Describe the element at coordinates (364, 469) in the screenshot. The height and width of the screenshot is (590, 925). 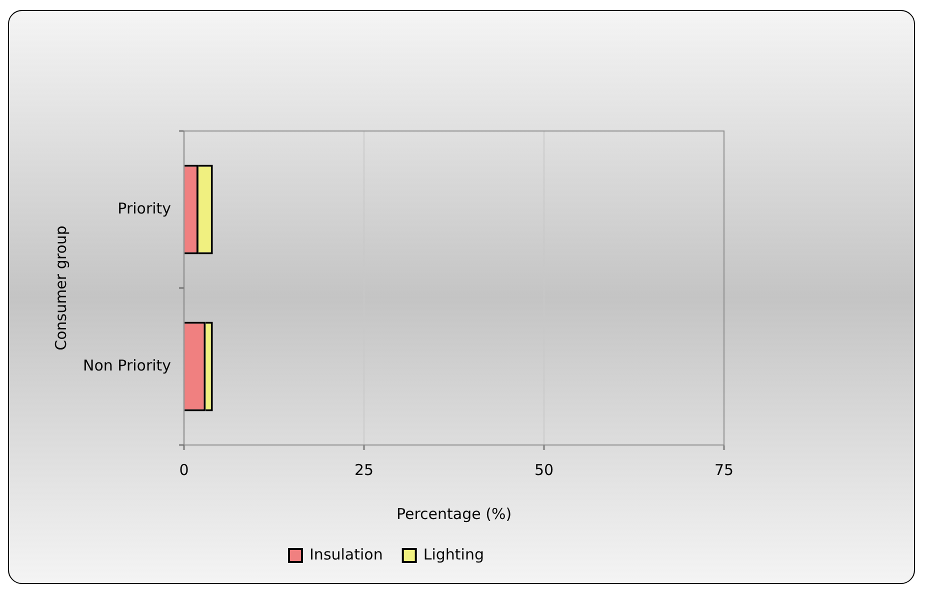
I see `x-tick-label: 25` at that location.